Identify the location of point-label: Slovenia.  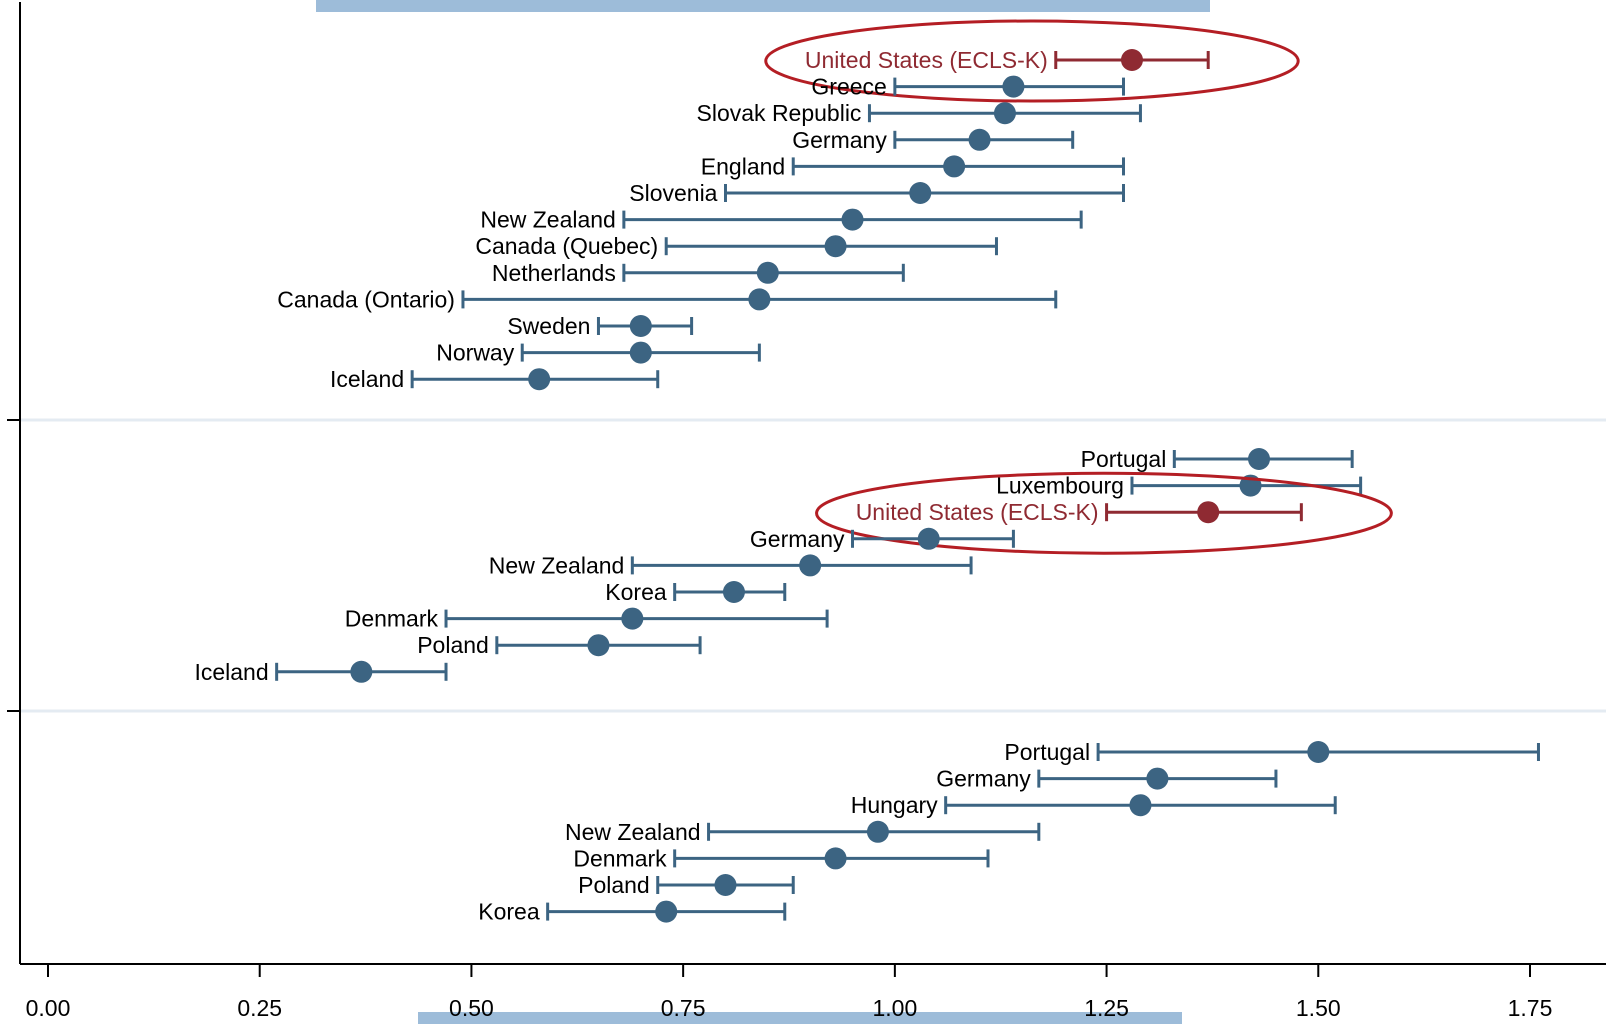
(673, 193).